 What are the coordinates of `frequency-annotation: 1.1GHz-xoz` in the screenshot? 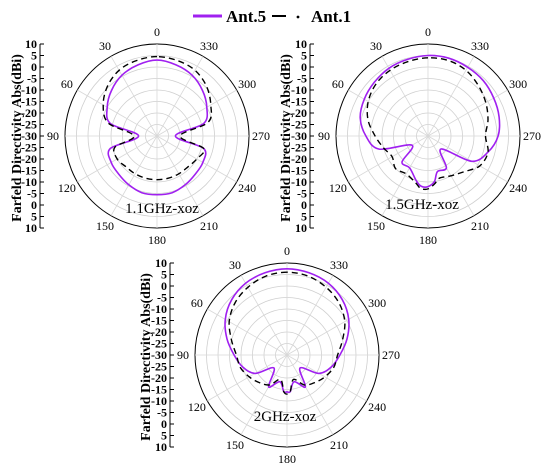 It's located at (162, 209).